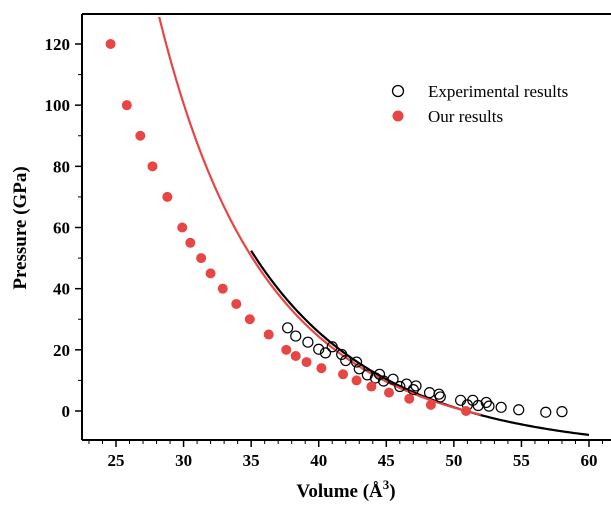  What do you see at coordinates (20, 227) in the screenshot?
I see `y-axis-title: Pressure (GPa)` at bounding box center [20, 227].